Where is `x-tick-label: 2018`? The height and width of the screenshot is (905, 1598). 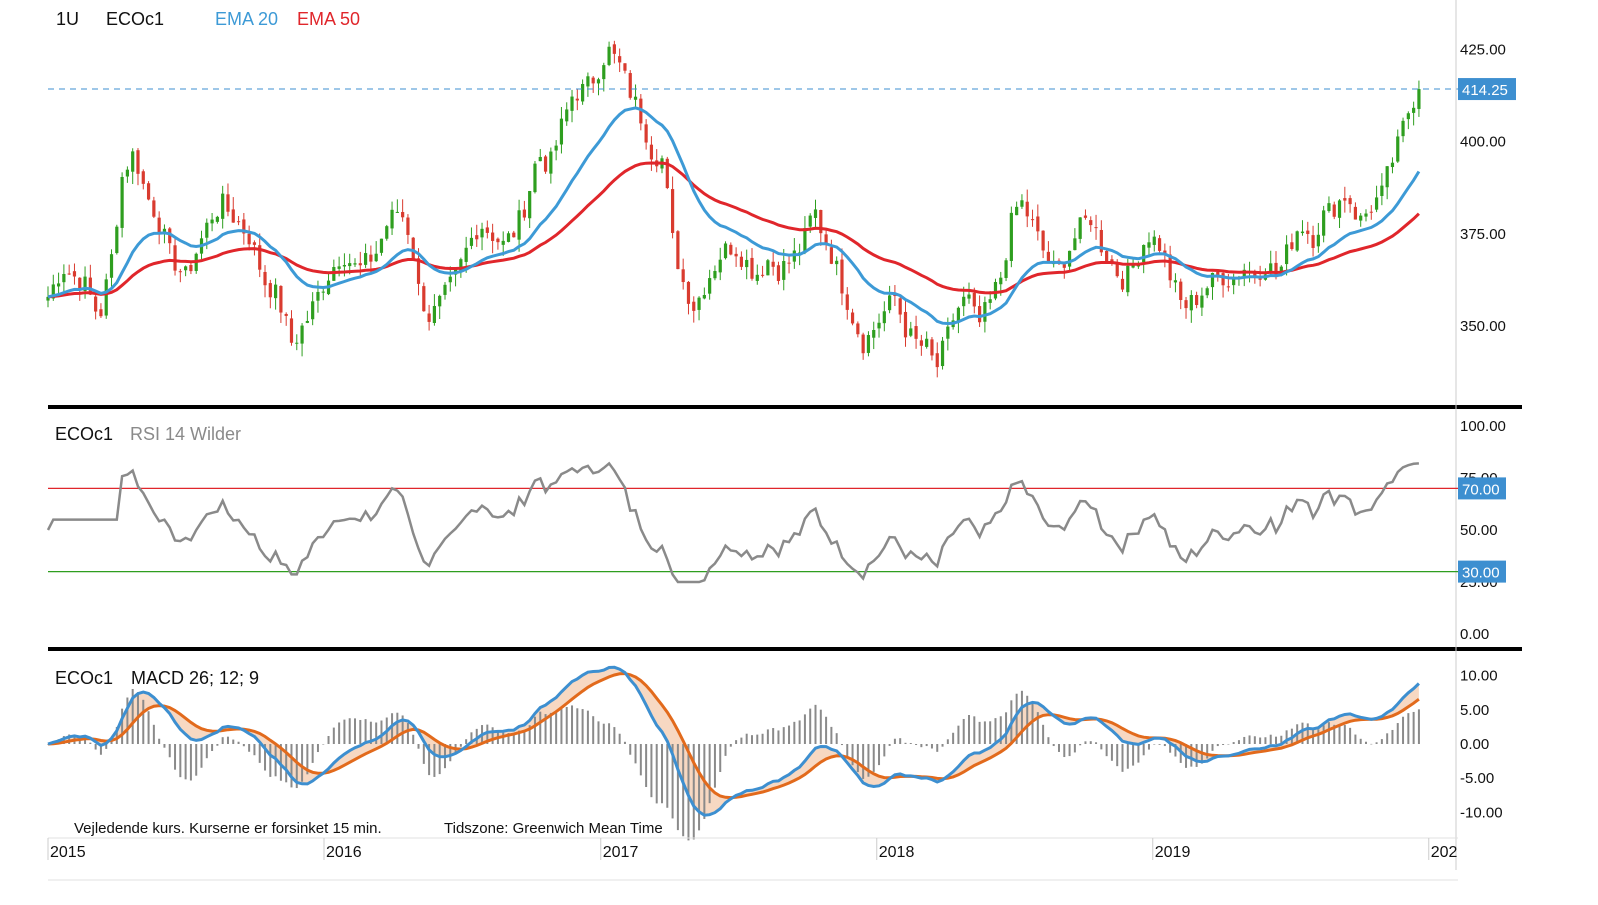 x-tick-label: 2018 is located at coordinates (897, 852).